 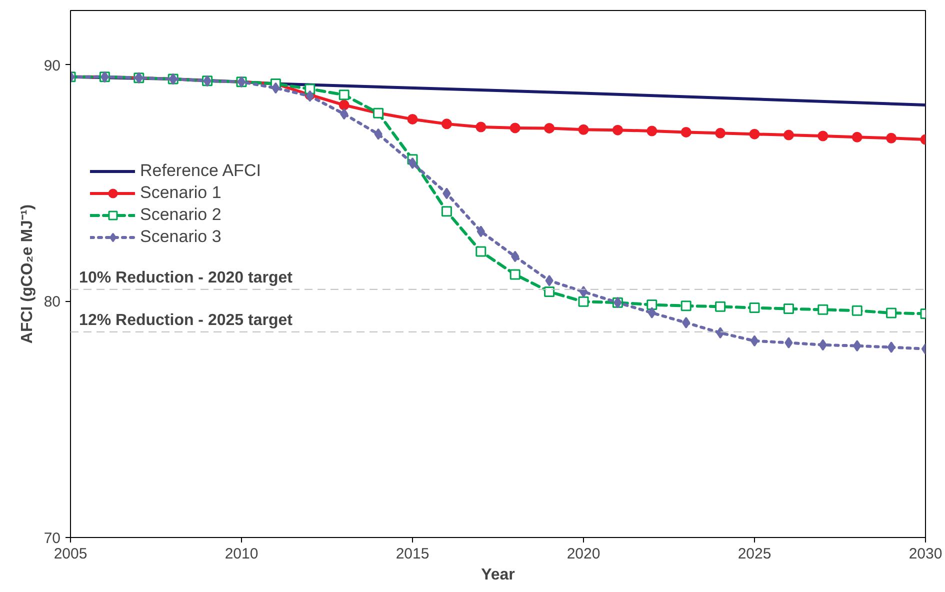 What do you see at coordinates (241, 554) in the screenshot?
I see `x-tick-label: 2010` at bounding box center [241, 554].